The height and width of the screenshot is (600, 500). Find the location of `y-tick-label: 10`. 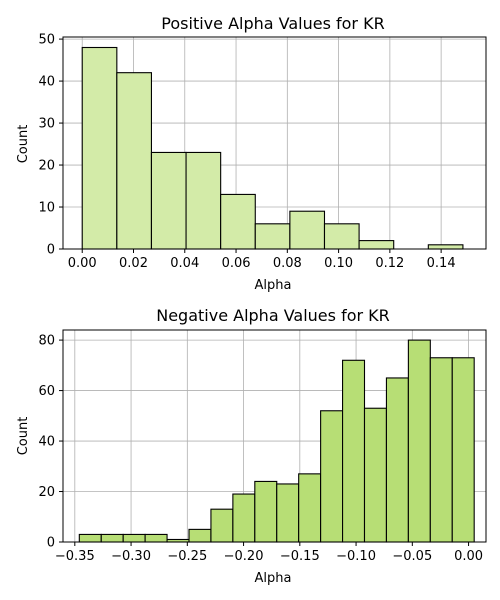

y-tick-label: 10 is located at coordinates (46, 208).